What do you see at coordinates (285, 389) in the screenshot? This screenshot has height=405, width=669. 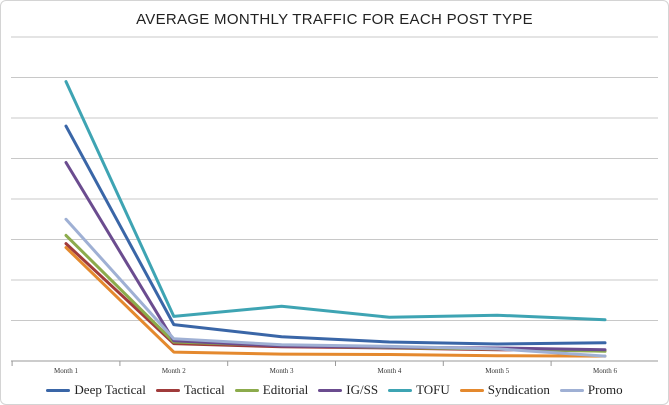 I see `legend-label: Editorial` at bounding box center [285, 389].